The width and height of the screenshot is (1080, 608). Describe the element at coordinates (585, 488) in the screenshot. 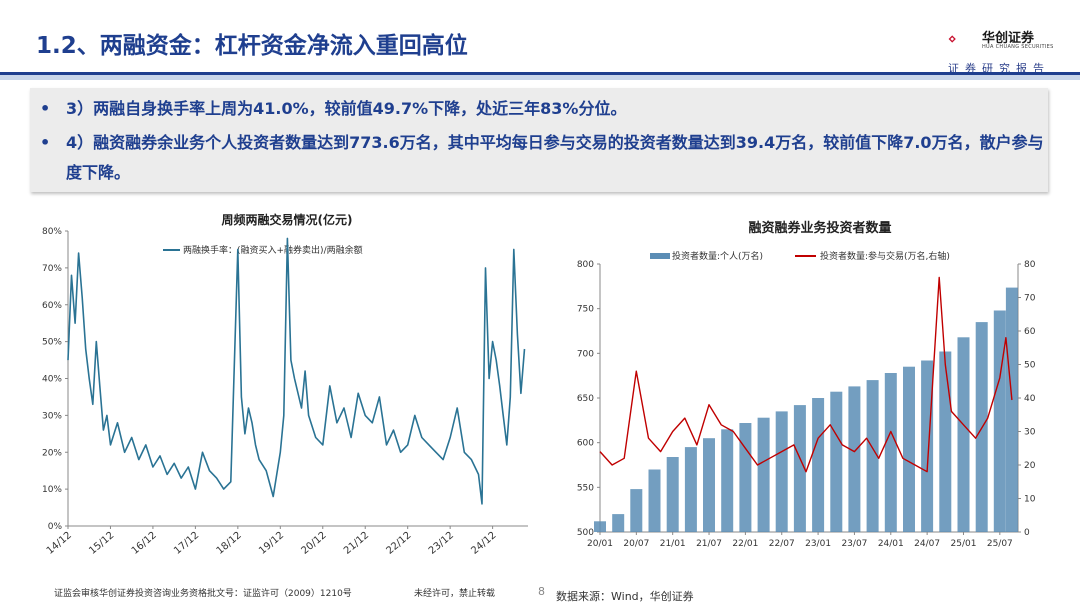

I see `y-left-tick-label: 550` at that location.